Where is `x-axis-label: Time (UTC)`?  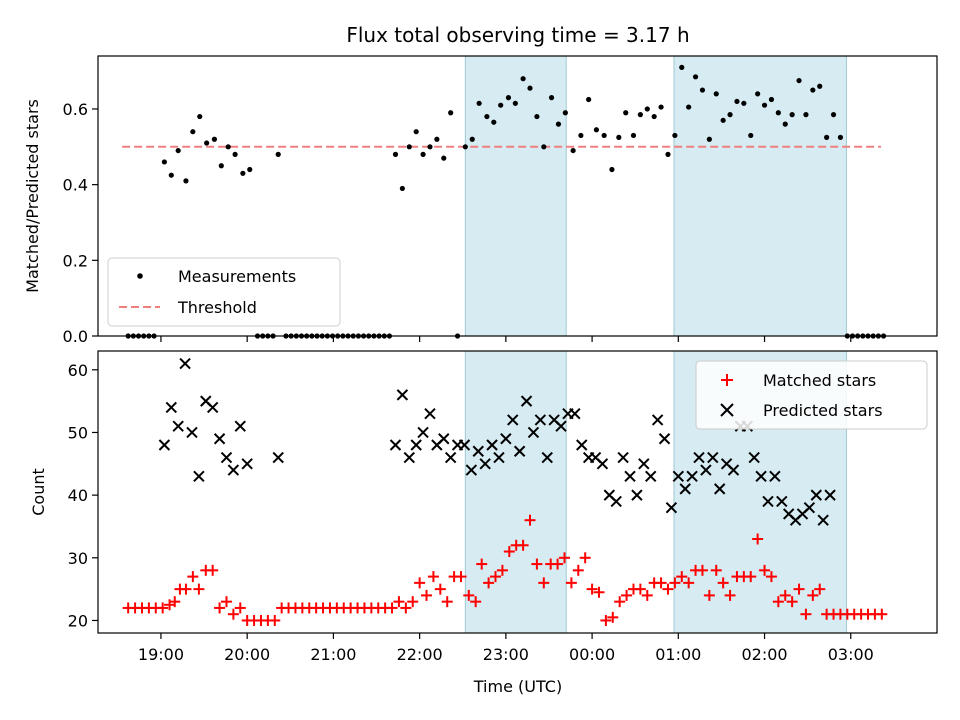
x-axis-label: Time (UTC) is located at coordinates (517, 686).